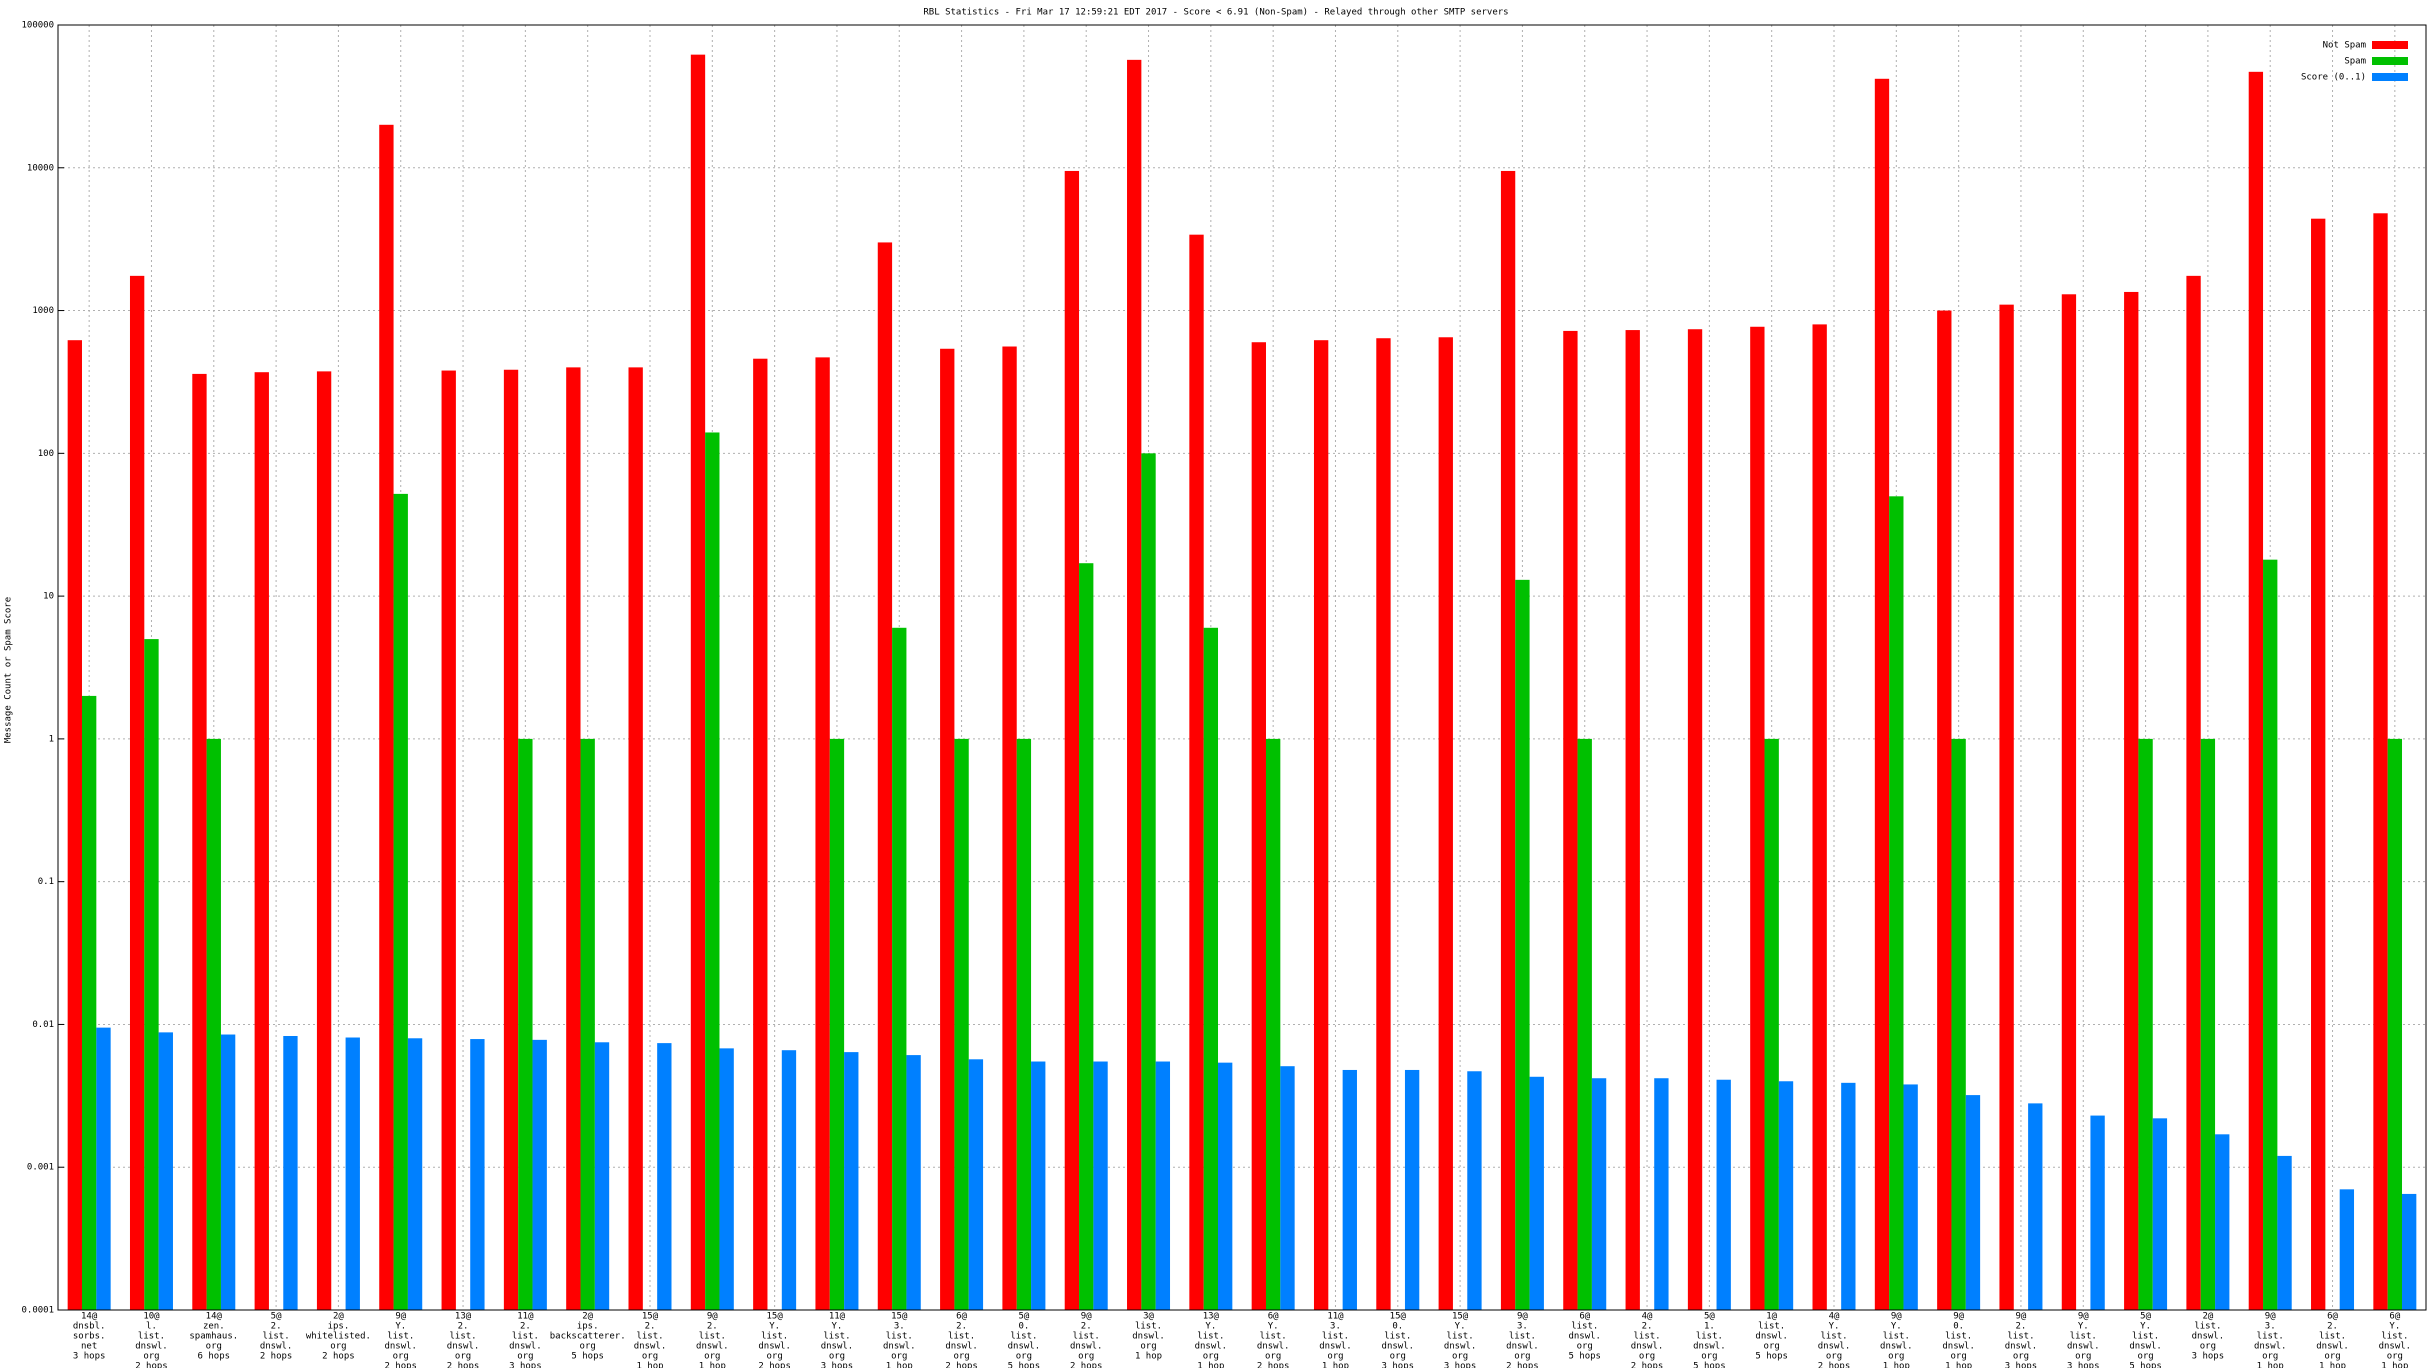 This screenshot has height=1368, width=2432. What do you see at coordinates (9, 670) in the screenshot?
I see `y-axis-label: Message Count or Spam Score` at bounding box center [9, 670].